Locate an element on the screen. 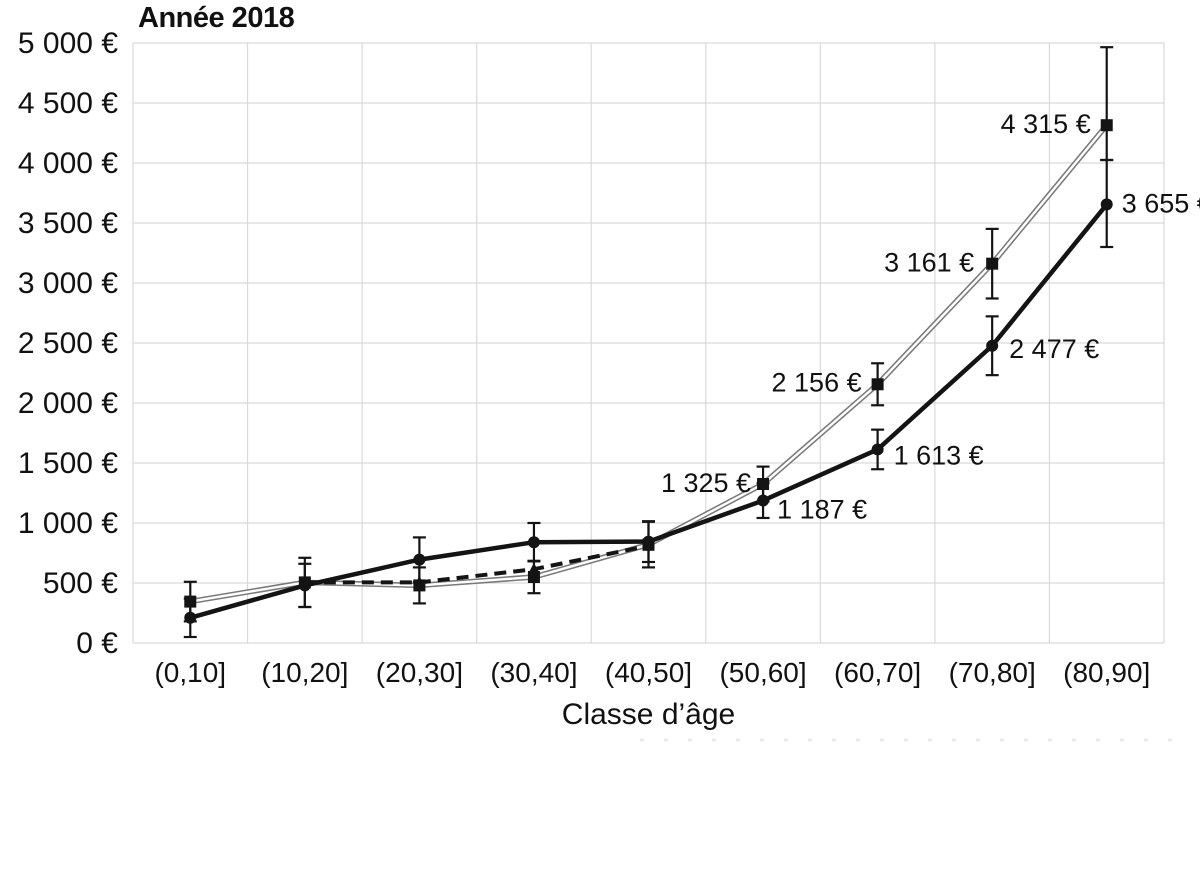 This screenshot has width=1200, height=878. y-tick-label: 4 500 € is located at coordinates (68, 103).